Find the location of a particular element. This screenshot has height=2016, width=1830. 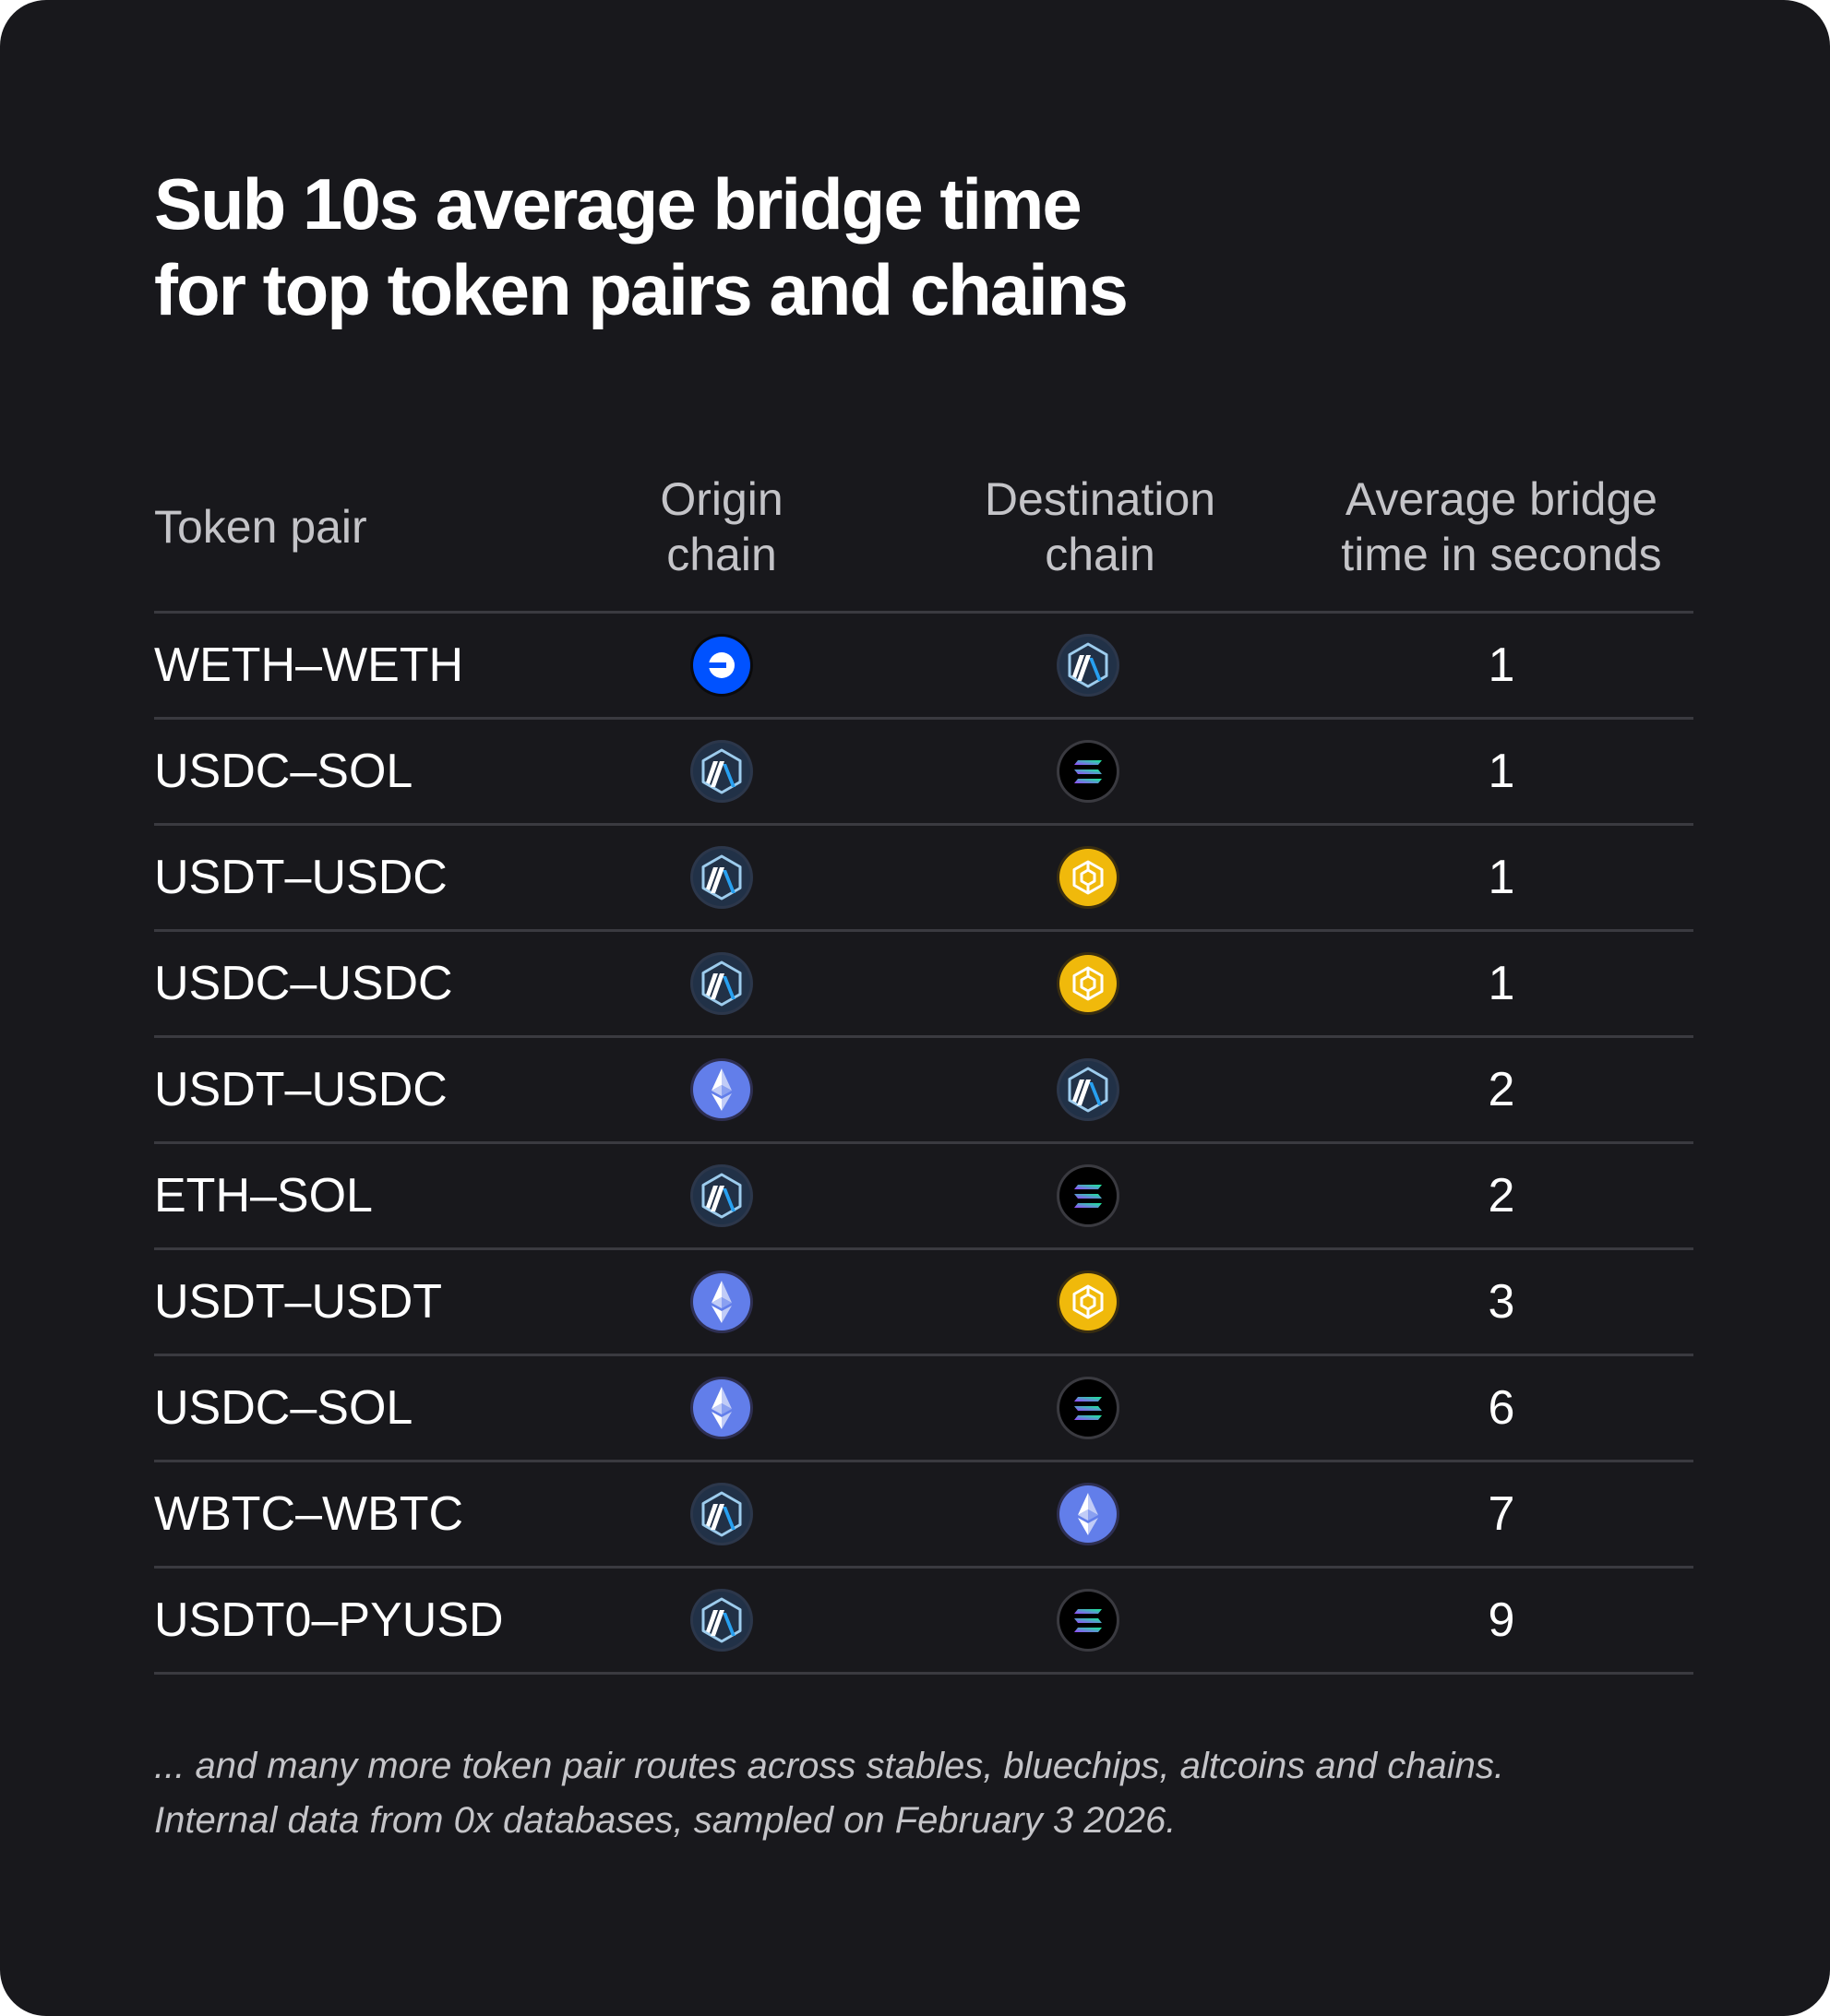

table-row: WETH–WETH 1 is located at coordinates (924, 664).